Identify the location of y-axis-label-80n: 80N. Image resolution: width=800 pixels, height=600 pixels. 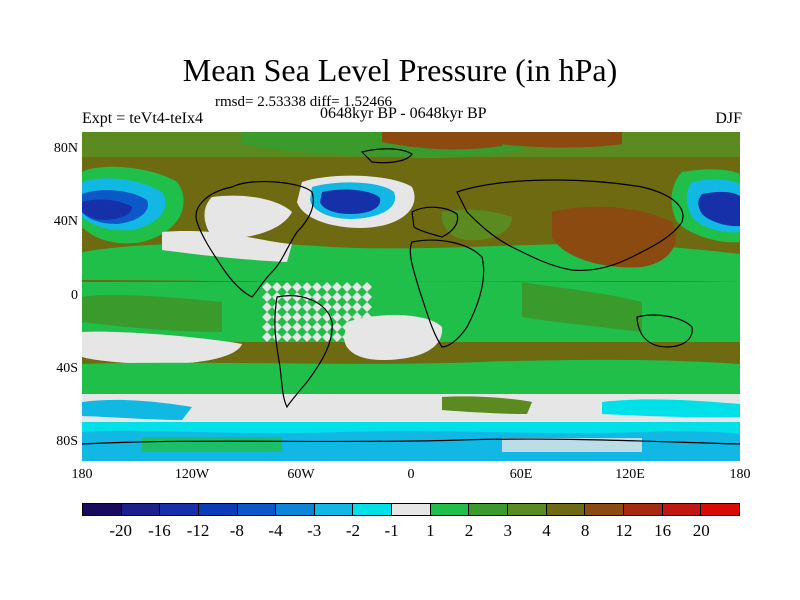
(65, 148).